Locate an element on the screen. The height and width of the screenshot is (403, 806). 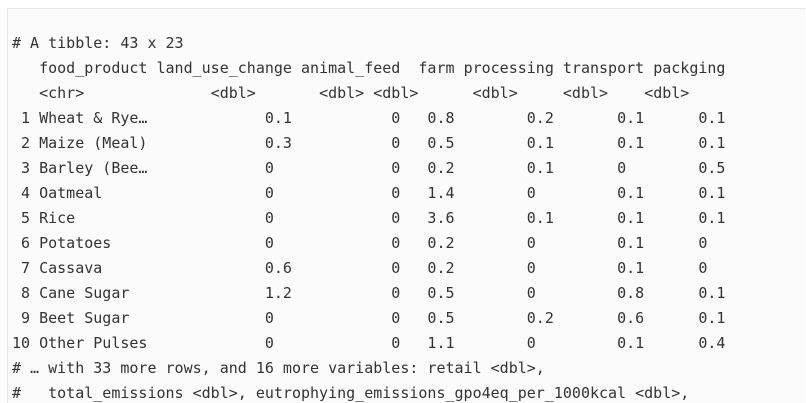
table-row: 5 Rice 0 0 3.6 0.1 0.1 0.1 is located at coordinates (408, 218).